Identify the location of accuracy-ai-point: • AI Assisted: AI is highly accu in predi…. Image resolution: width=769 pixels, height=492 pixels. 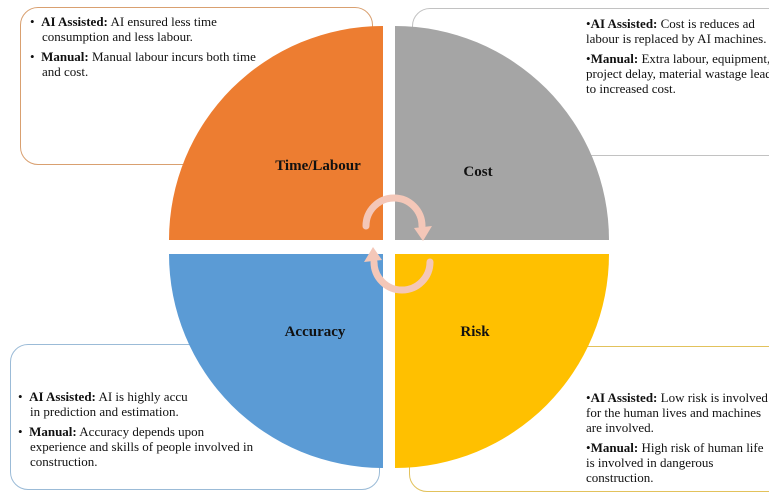
(103, 404).